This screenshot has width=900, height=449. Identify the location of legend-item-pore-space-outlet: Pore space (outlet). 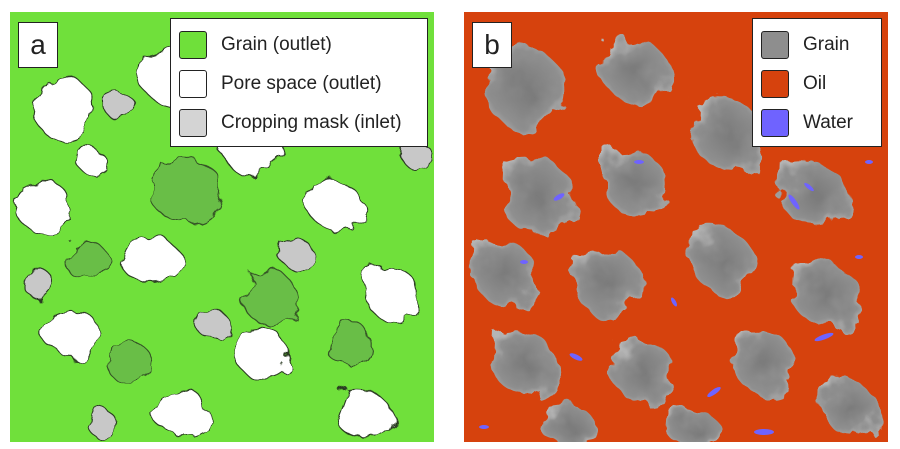
(298, 83).